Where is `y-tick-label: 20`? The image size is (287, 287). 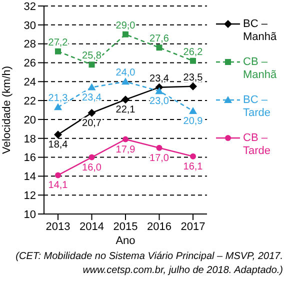 y-tick-label: 20 is located at coordinates (30, 120).